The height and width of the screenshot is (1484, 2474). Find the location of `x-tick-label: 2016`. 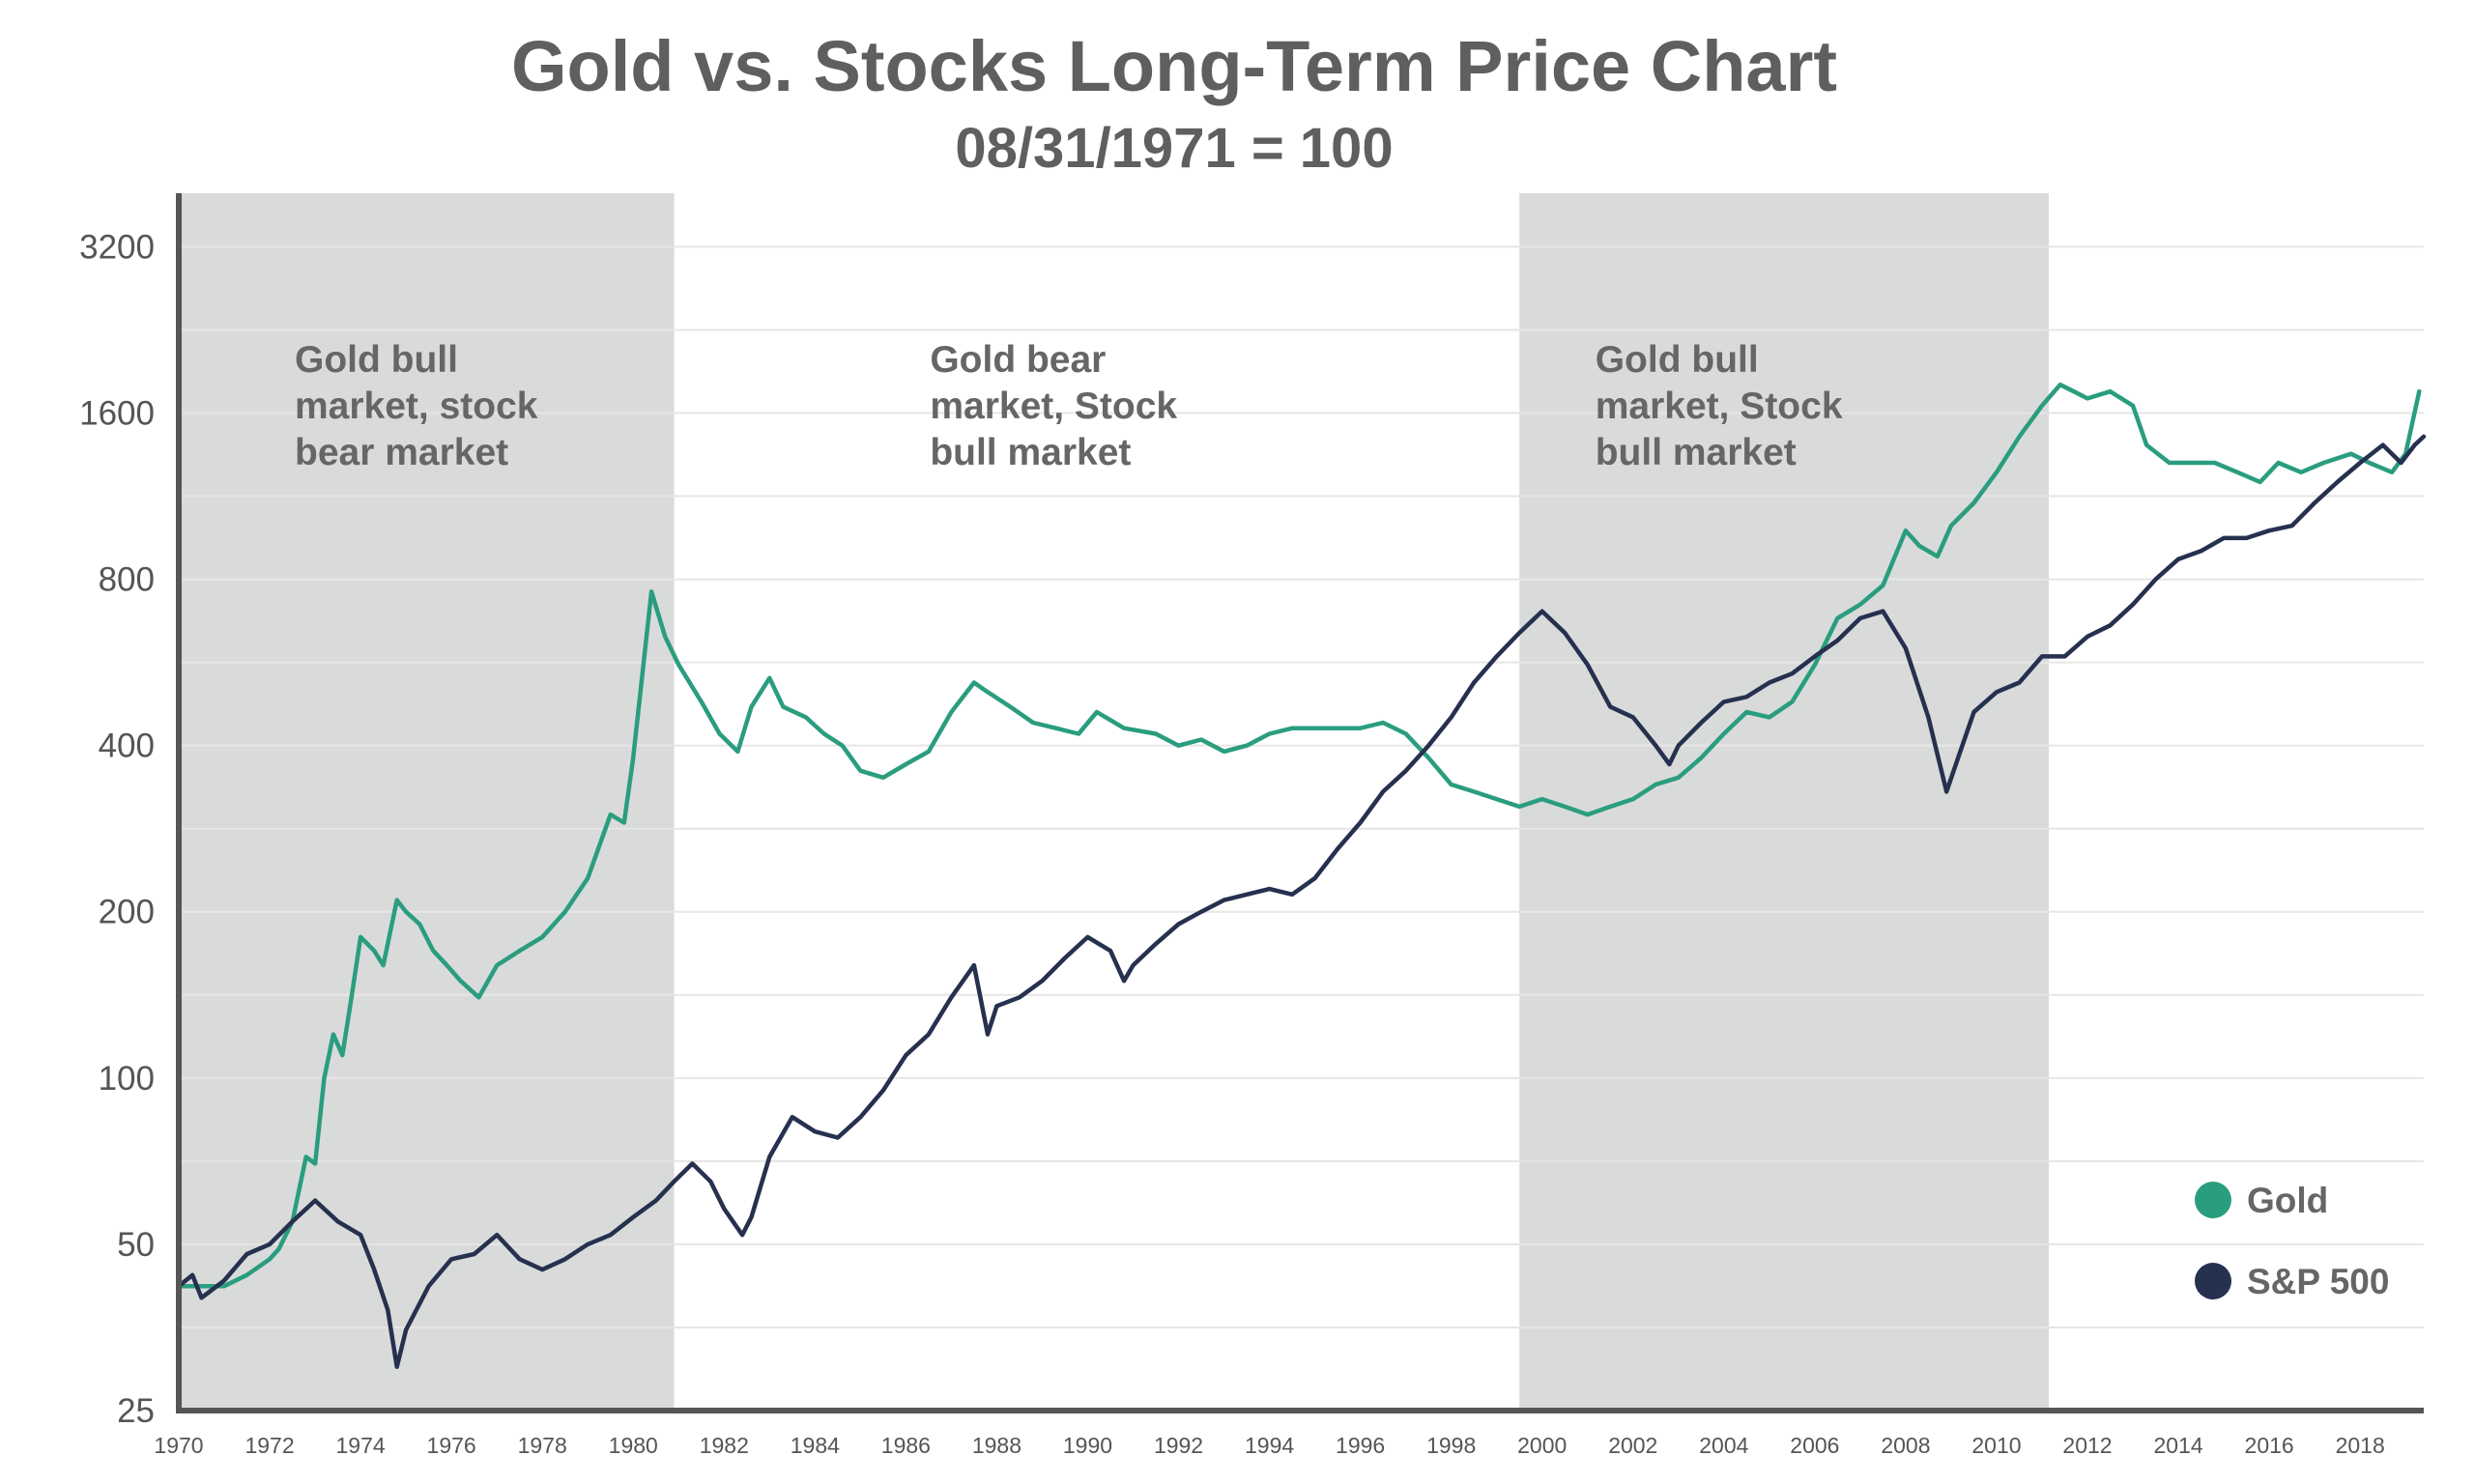

x-tick-label: 2016 is located at coordinates (2270, 1445).